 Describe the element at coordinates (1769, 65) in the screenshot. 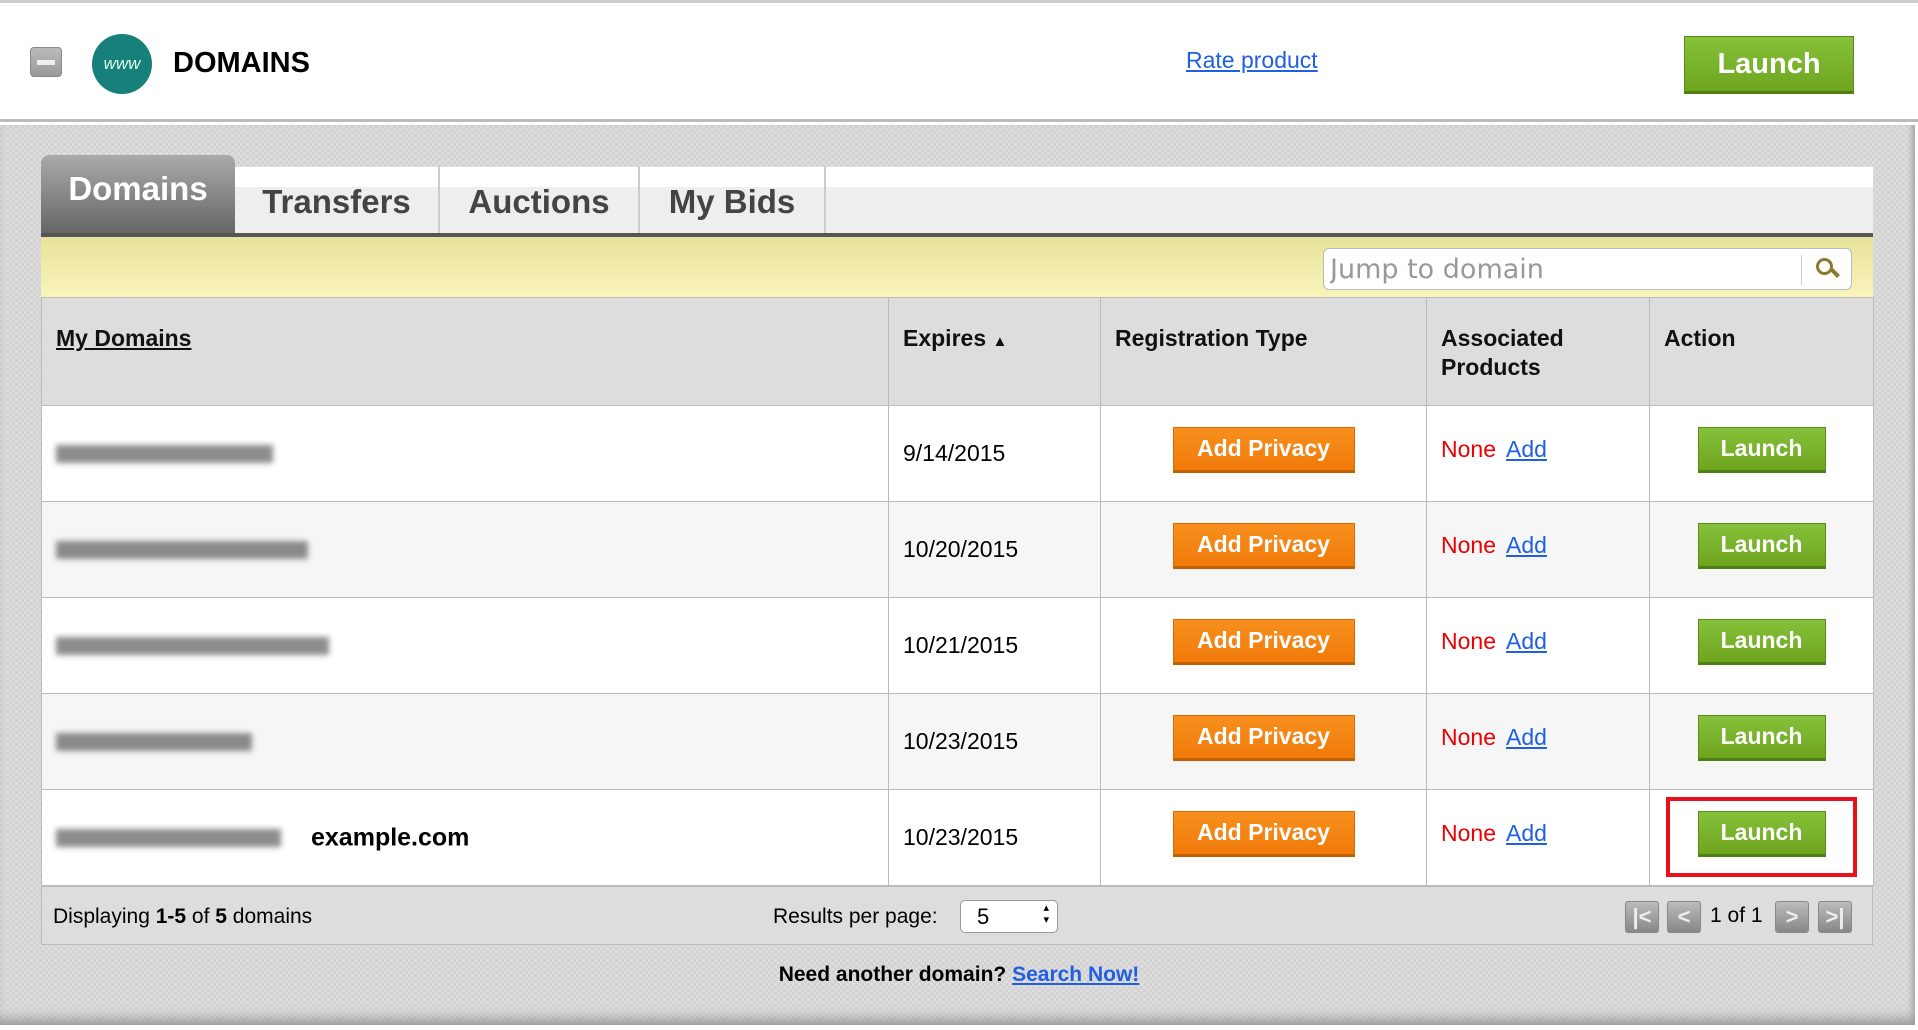

I see `launch-button-header: Launch` at that location.